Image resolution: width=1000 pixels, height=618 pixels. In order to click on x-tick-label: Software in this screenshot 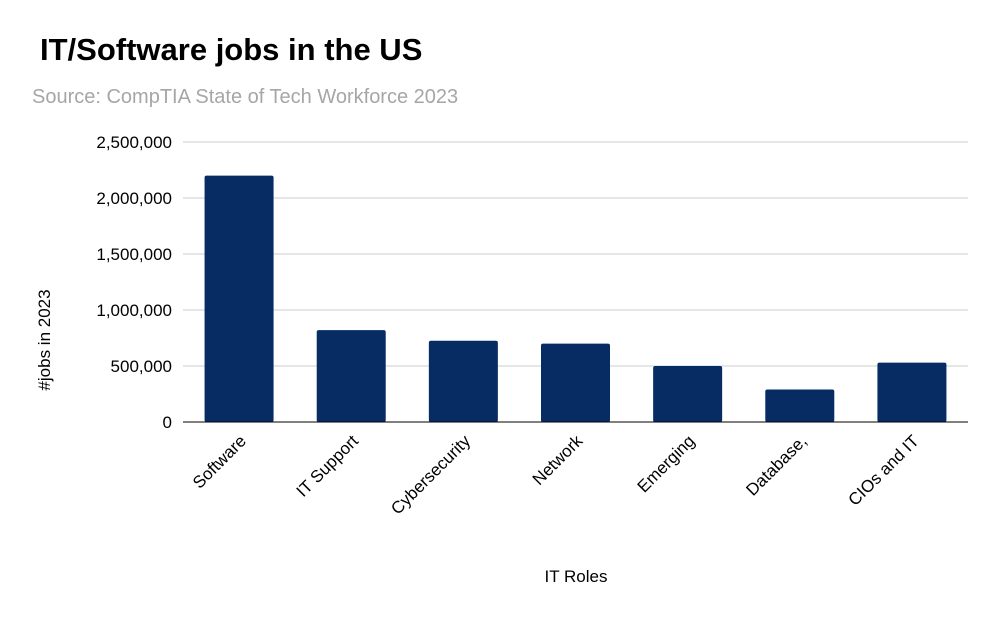, I will do `click(219, 461)`.